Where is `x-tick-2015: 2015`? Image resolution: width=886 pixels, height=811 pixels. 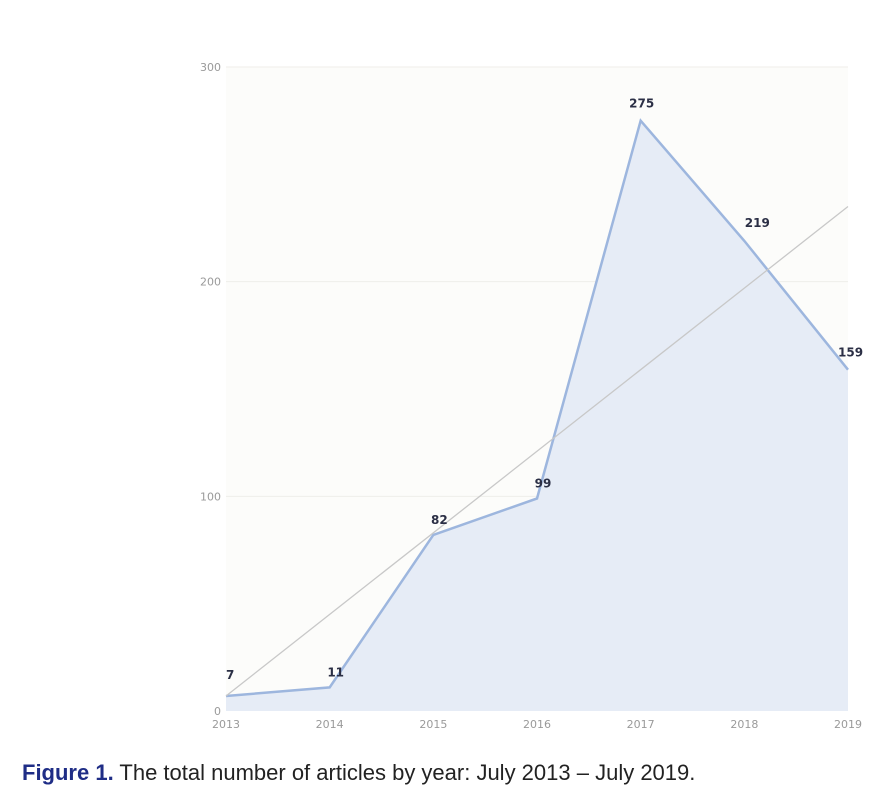
x-tick-2015: 2015 is located at coordinates (433, 724).